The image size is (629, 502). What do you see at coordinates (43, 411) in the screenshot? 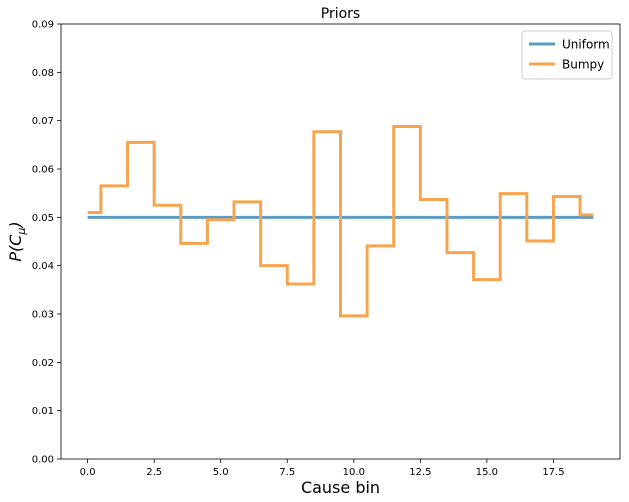
I see `y-tick-label: 0.01` at bounding box center [43, 411].